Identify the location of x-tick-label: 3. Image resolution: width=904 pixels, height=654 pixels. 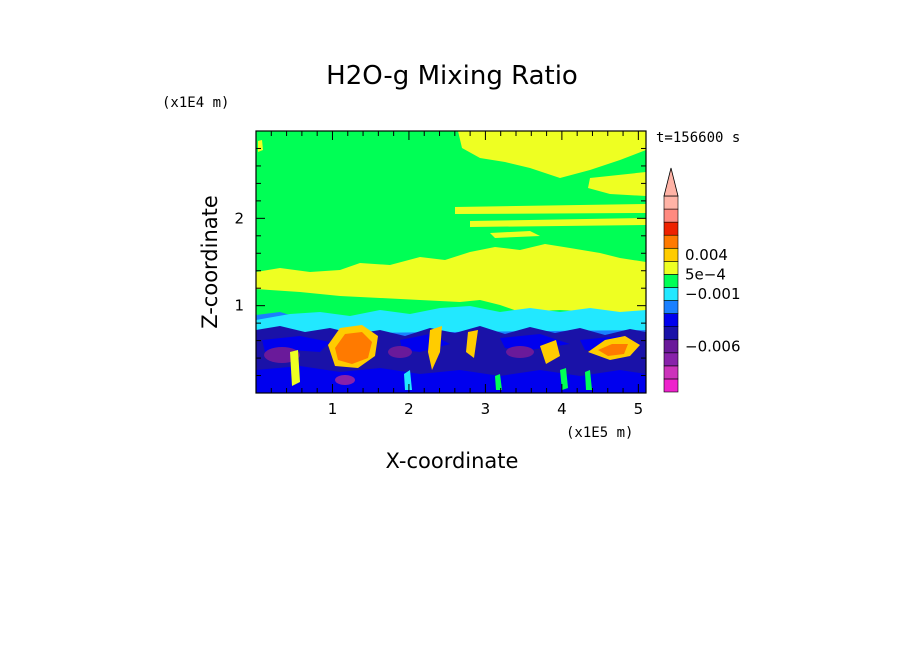
(486, 409).